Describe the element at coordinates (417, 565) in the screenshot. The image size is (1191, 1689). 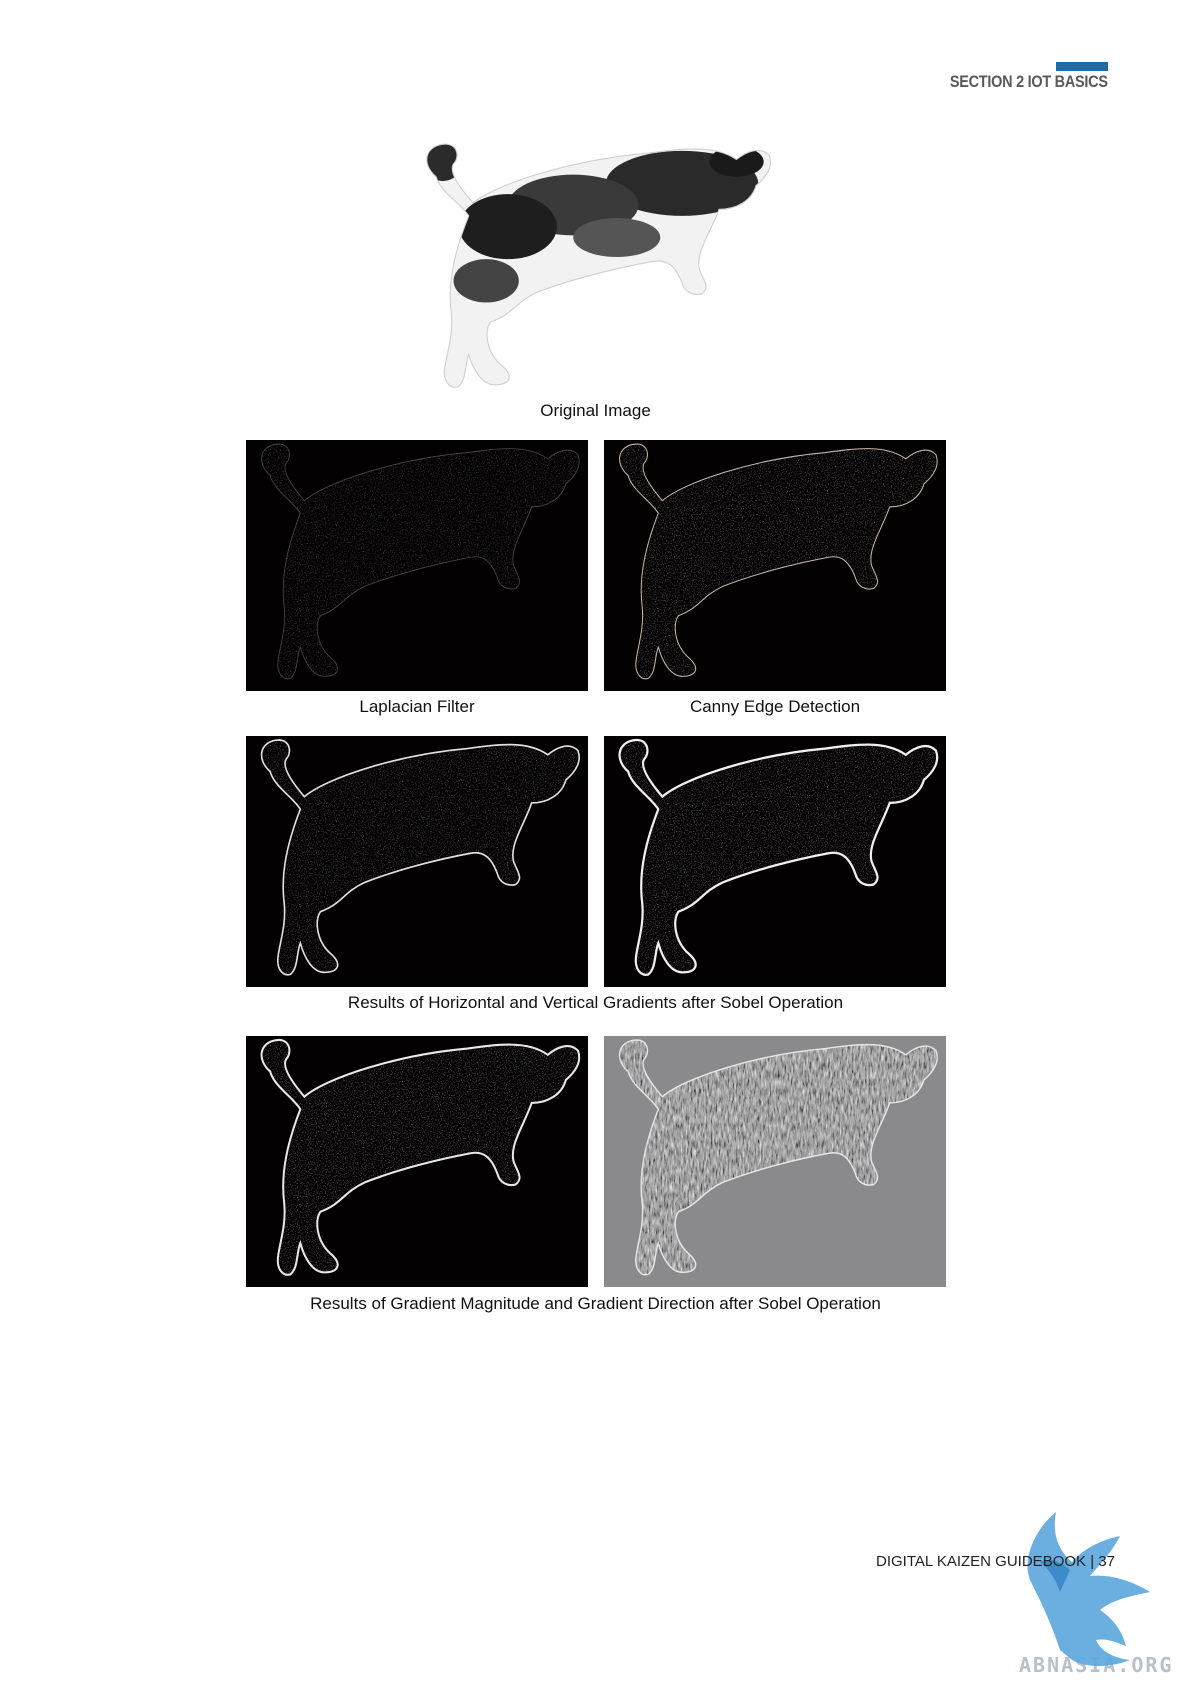
I see `laplacian-filter-image` at that location.